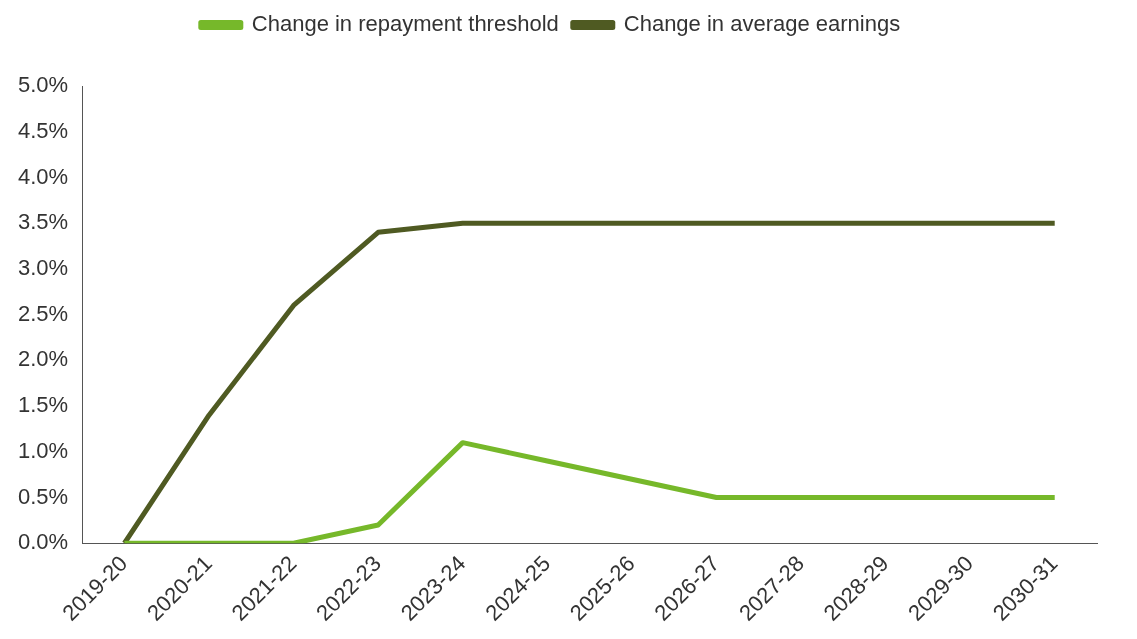  What do you see at coordinates (405, 24) in the screenshot?
I see `legend-label: Change in repayment threshold` at bounding box center [405, 24].